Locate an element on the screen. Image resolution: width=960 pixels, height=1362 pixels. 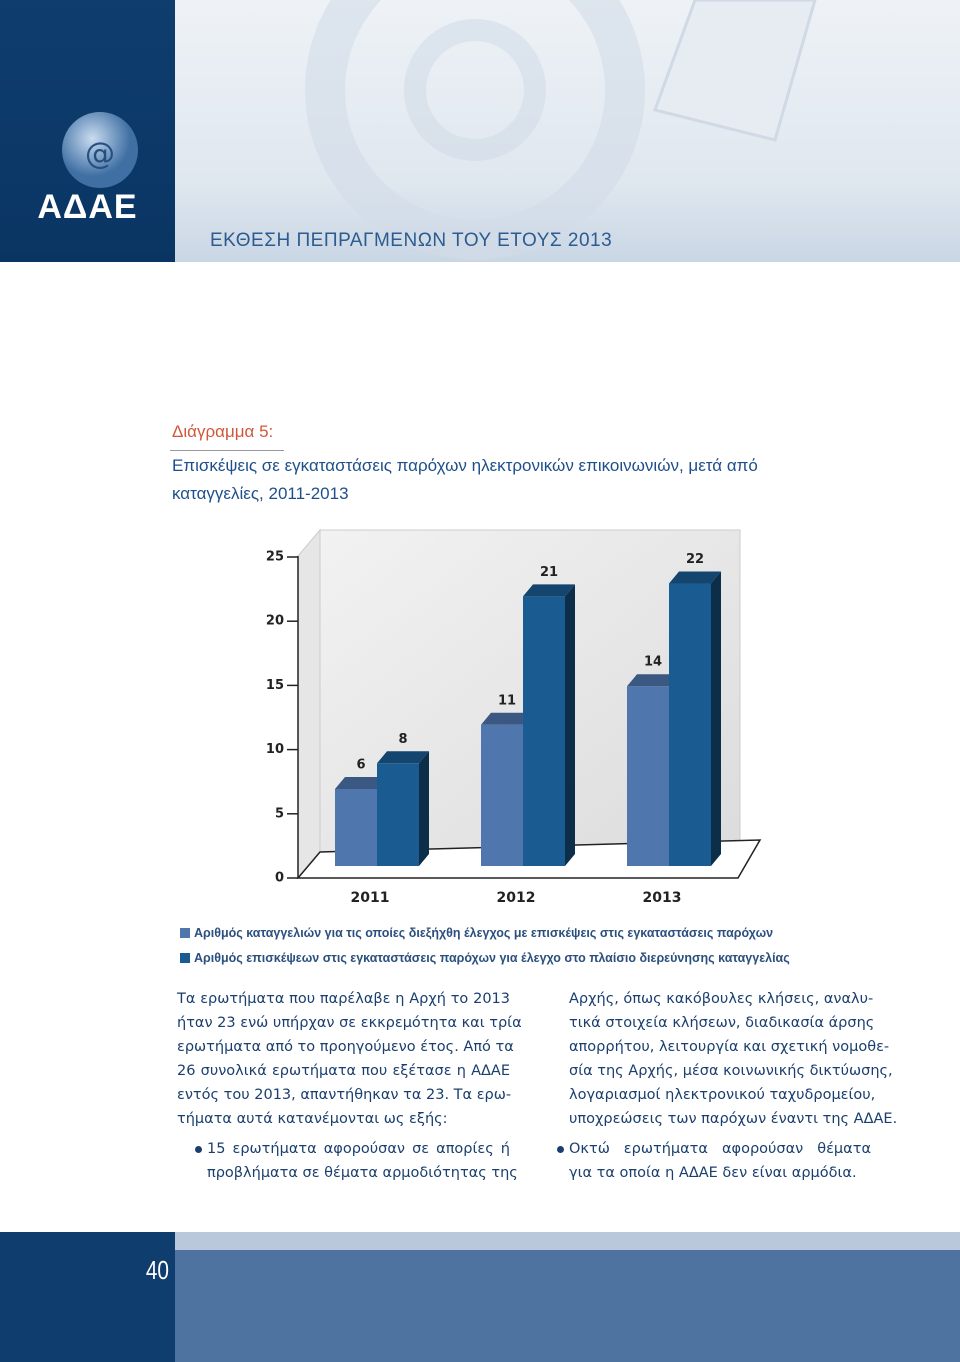
text-line: 26 συνολικά ερωτήματα που εξέτασε η ΑΔΑΕ is located at coordinates (343, 1071).